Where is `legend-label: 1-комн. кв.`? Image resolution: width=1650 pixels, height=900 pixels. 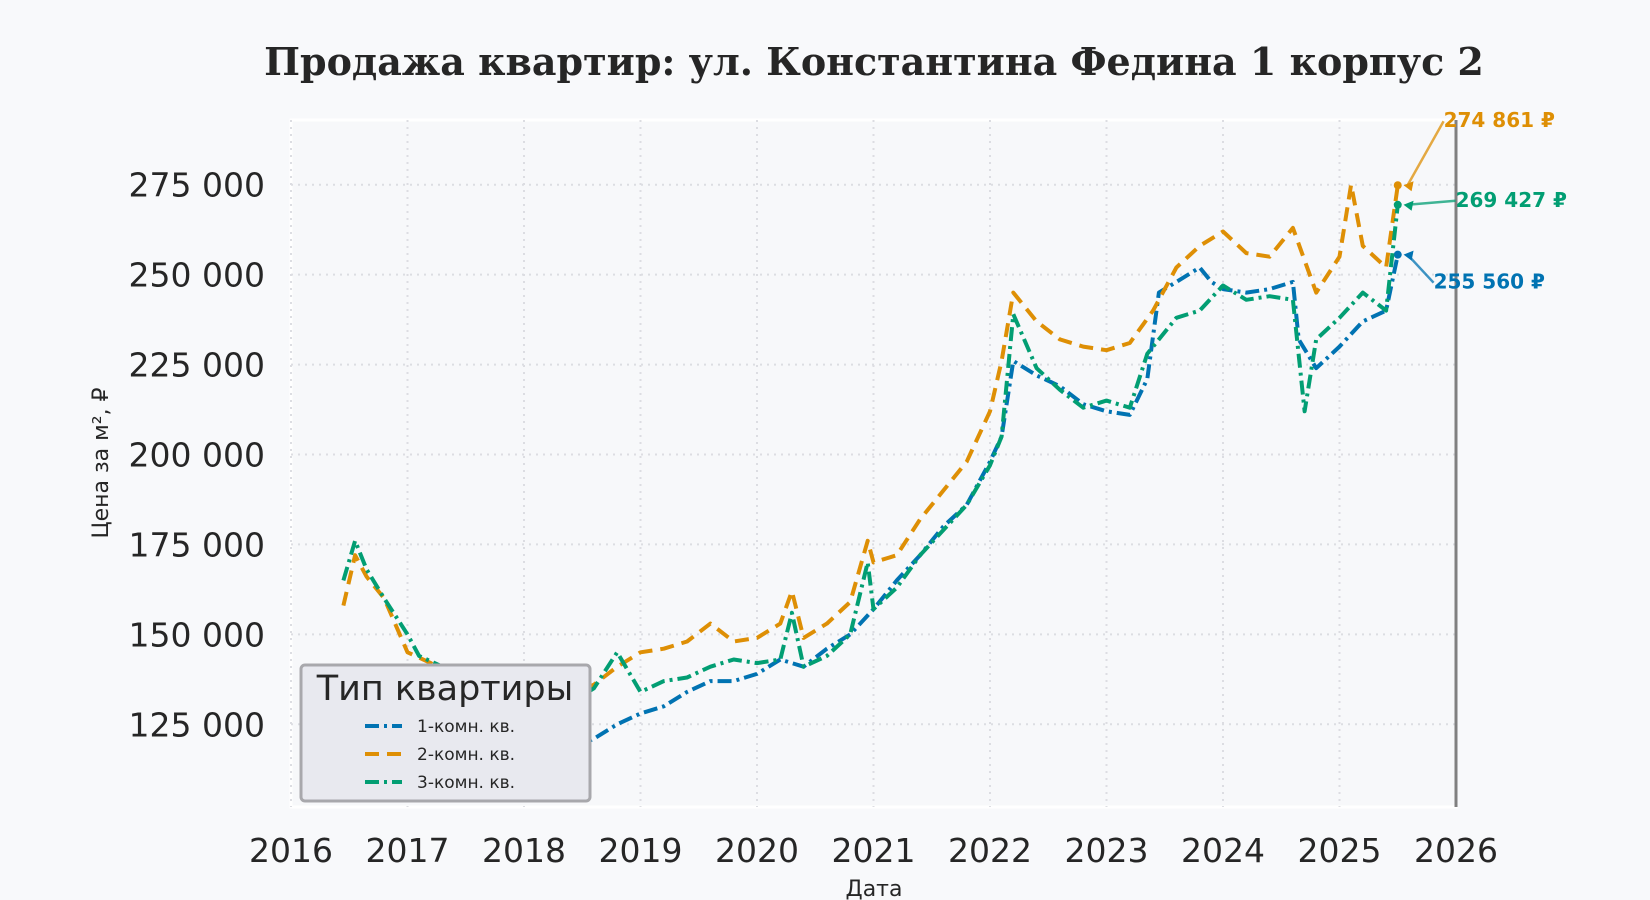 legend-label: 1-комн. кв. is located at coordinates (466, 727).